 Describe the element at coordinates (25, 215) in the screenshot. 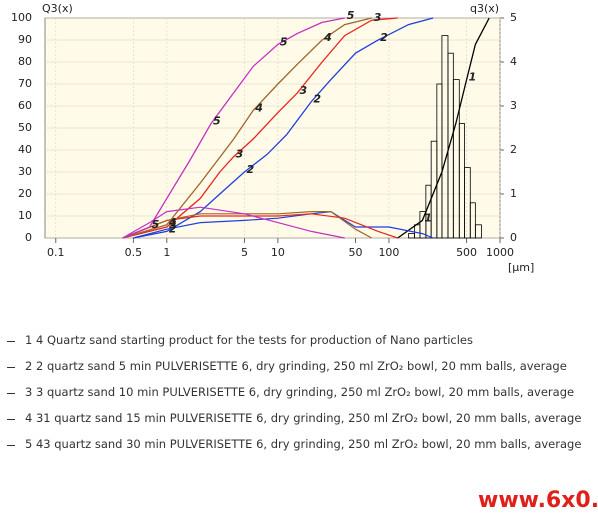

I see `y-tick-label: 10` at that location.